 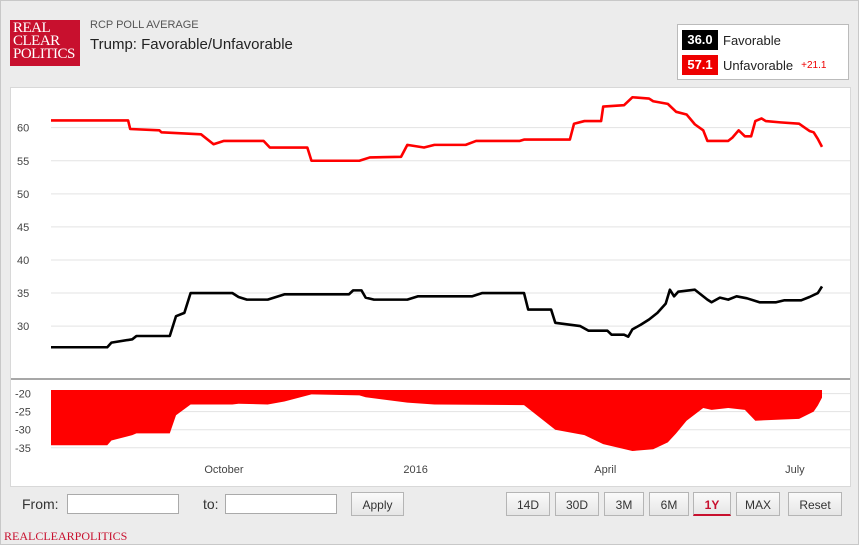 I want to click on rcp-logo: REAL CLEAR POLITICS, so click(x=45, y=43).